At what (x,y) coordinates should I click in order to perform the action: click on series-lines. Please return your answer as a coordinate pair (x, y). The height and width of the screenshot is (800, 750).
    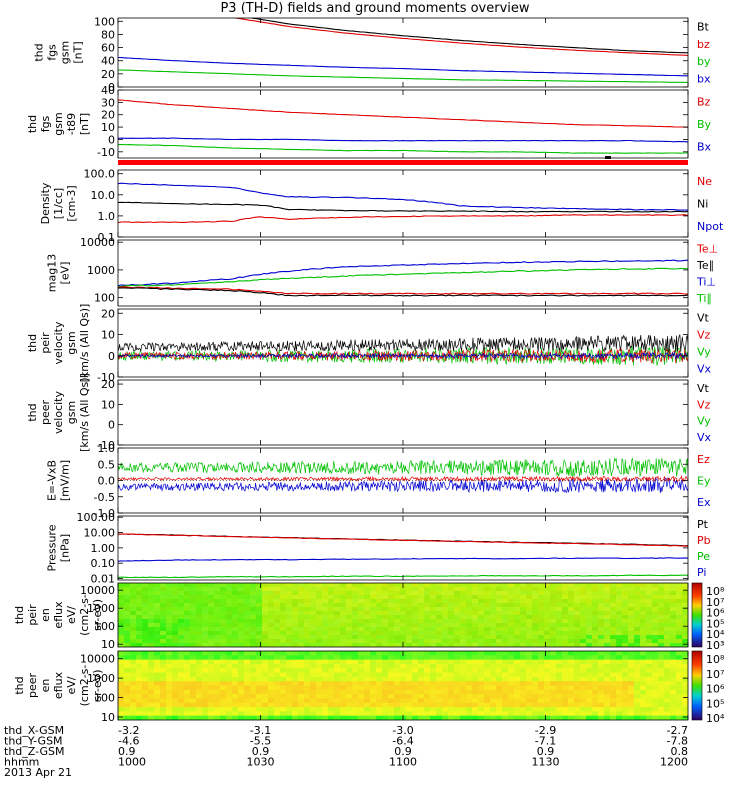
    Looking at the image, I should click on (403, 50).